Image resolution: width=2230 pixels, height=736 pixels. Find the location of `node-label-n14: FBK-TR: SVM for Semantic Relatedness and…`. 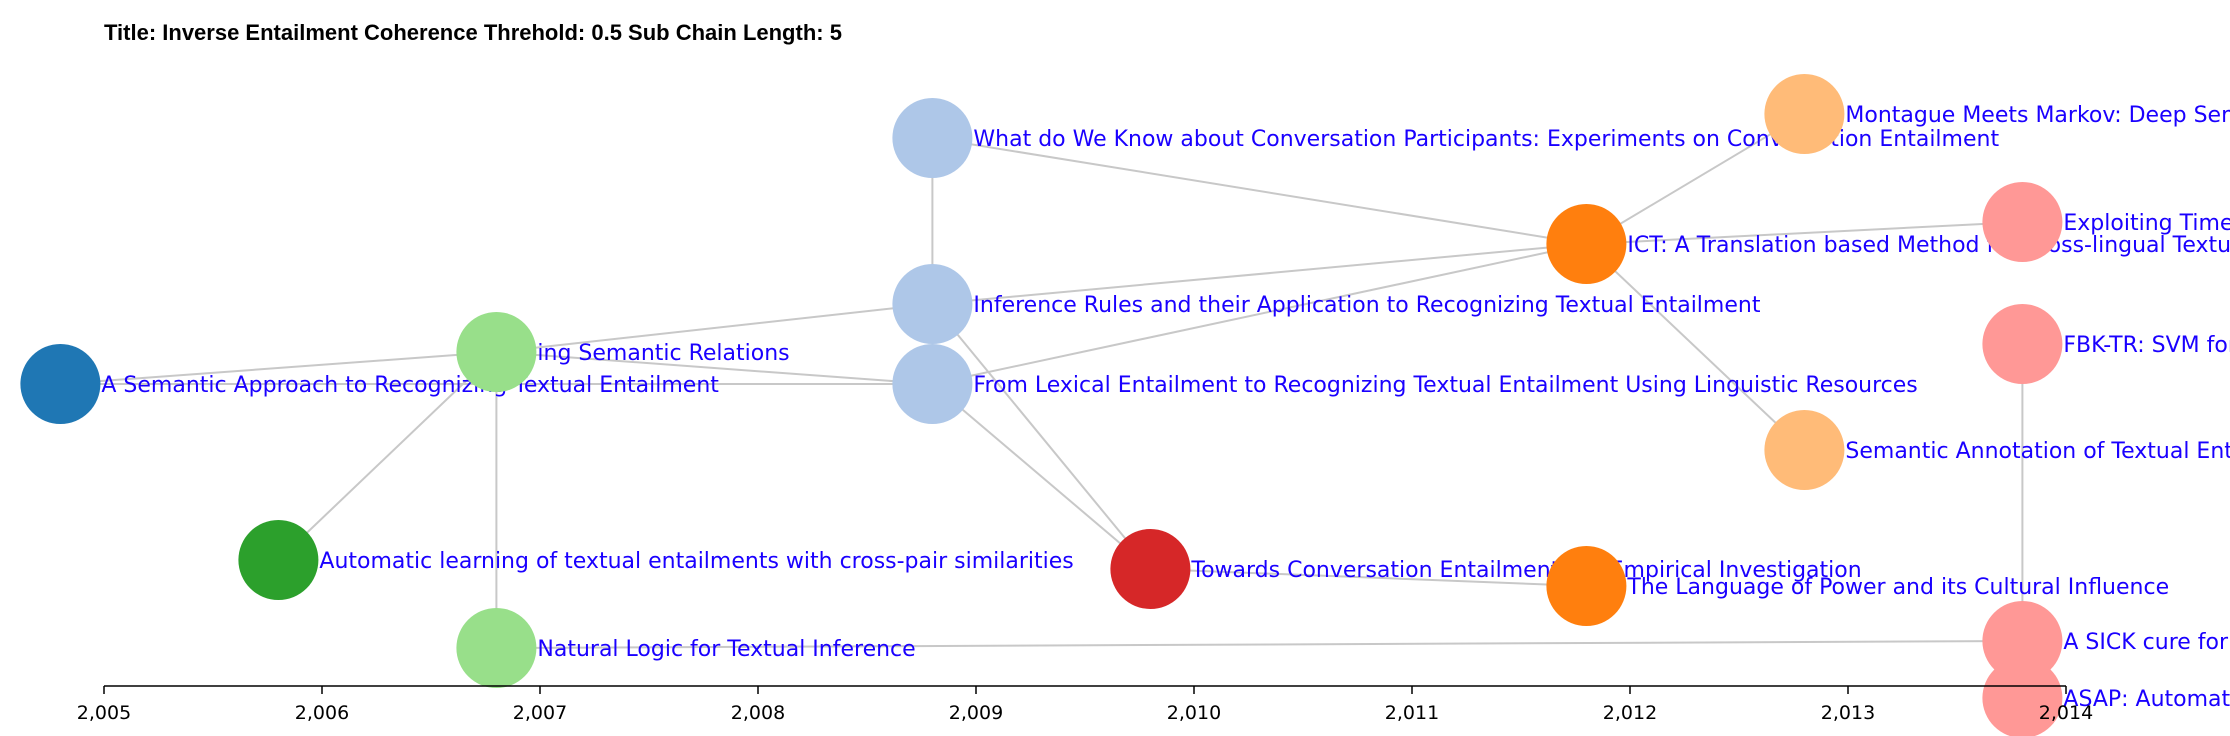

node-label-n14: FBK-TR: SVM for Semantic Relatedness and… is located at coordinates (2146, 345).